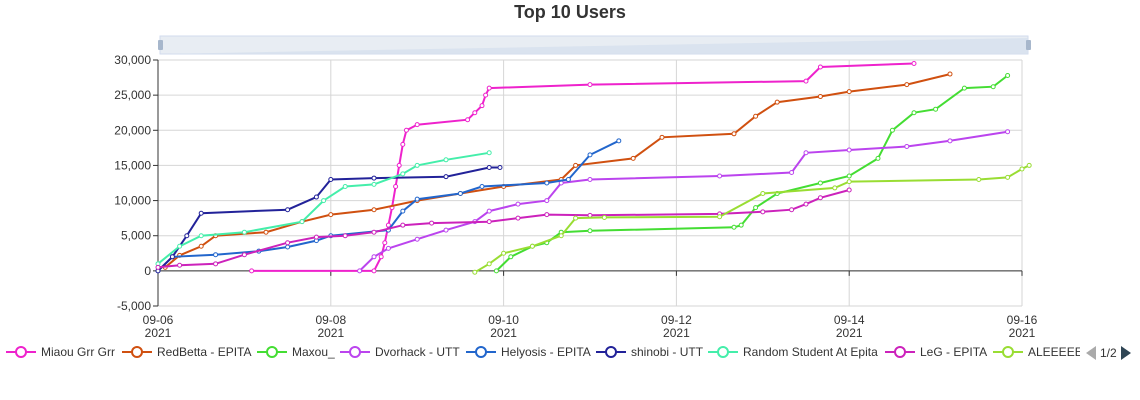  Describe the element at coordinates (954, 352) in the screenshot. I see `legend-label: LeG - EPITA` at that location.